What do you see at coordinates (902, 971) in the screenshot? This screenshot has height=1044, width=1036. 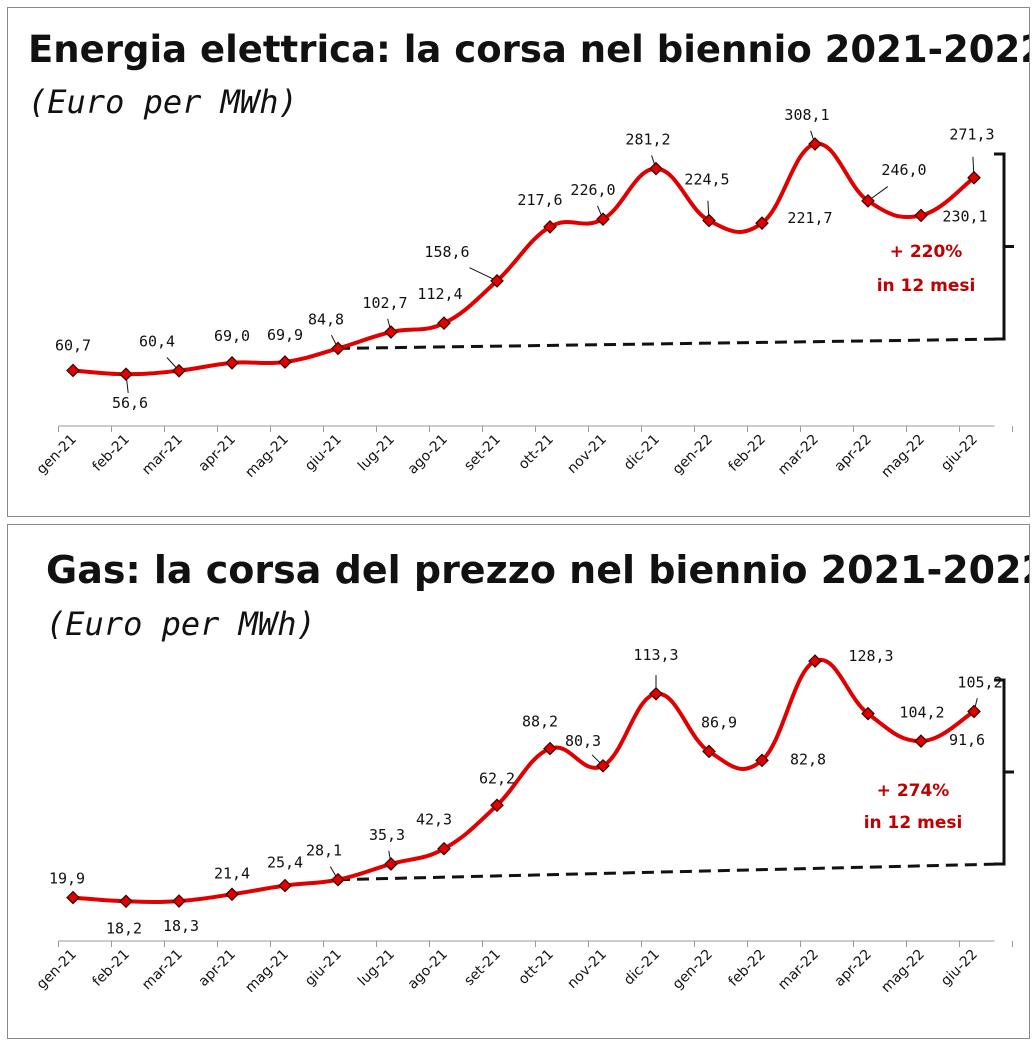 I see `x-tick-label: mag-22` at bounding box center [902, 971].